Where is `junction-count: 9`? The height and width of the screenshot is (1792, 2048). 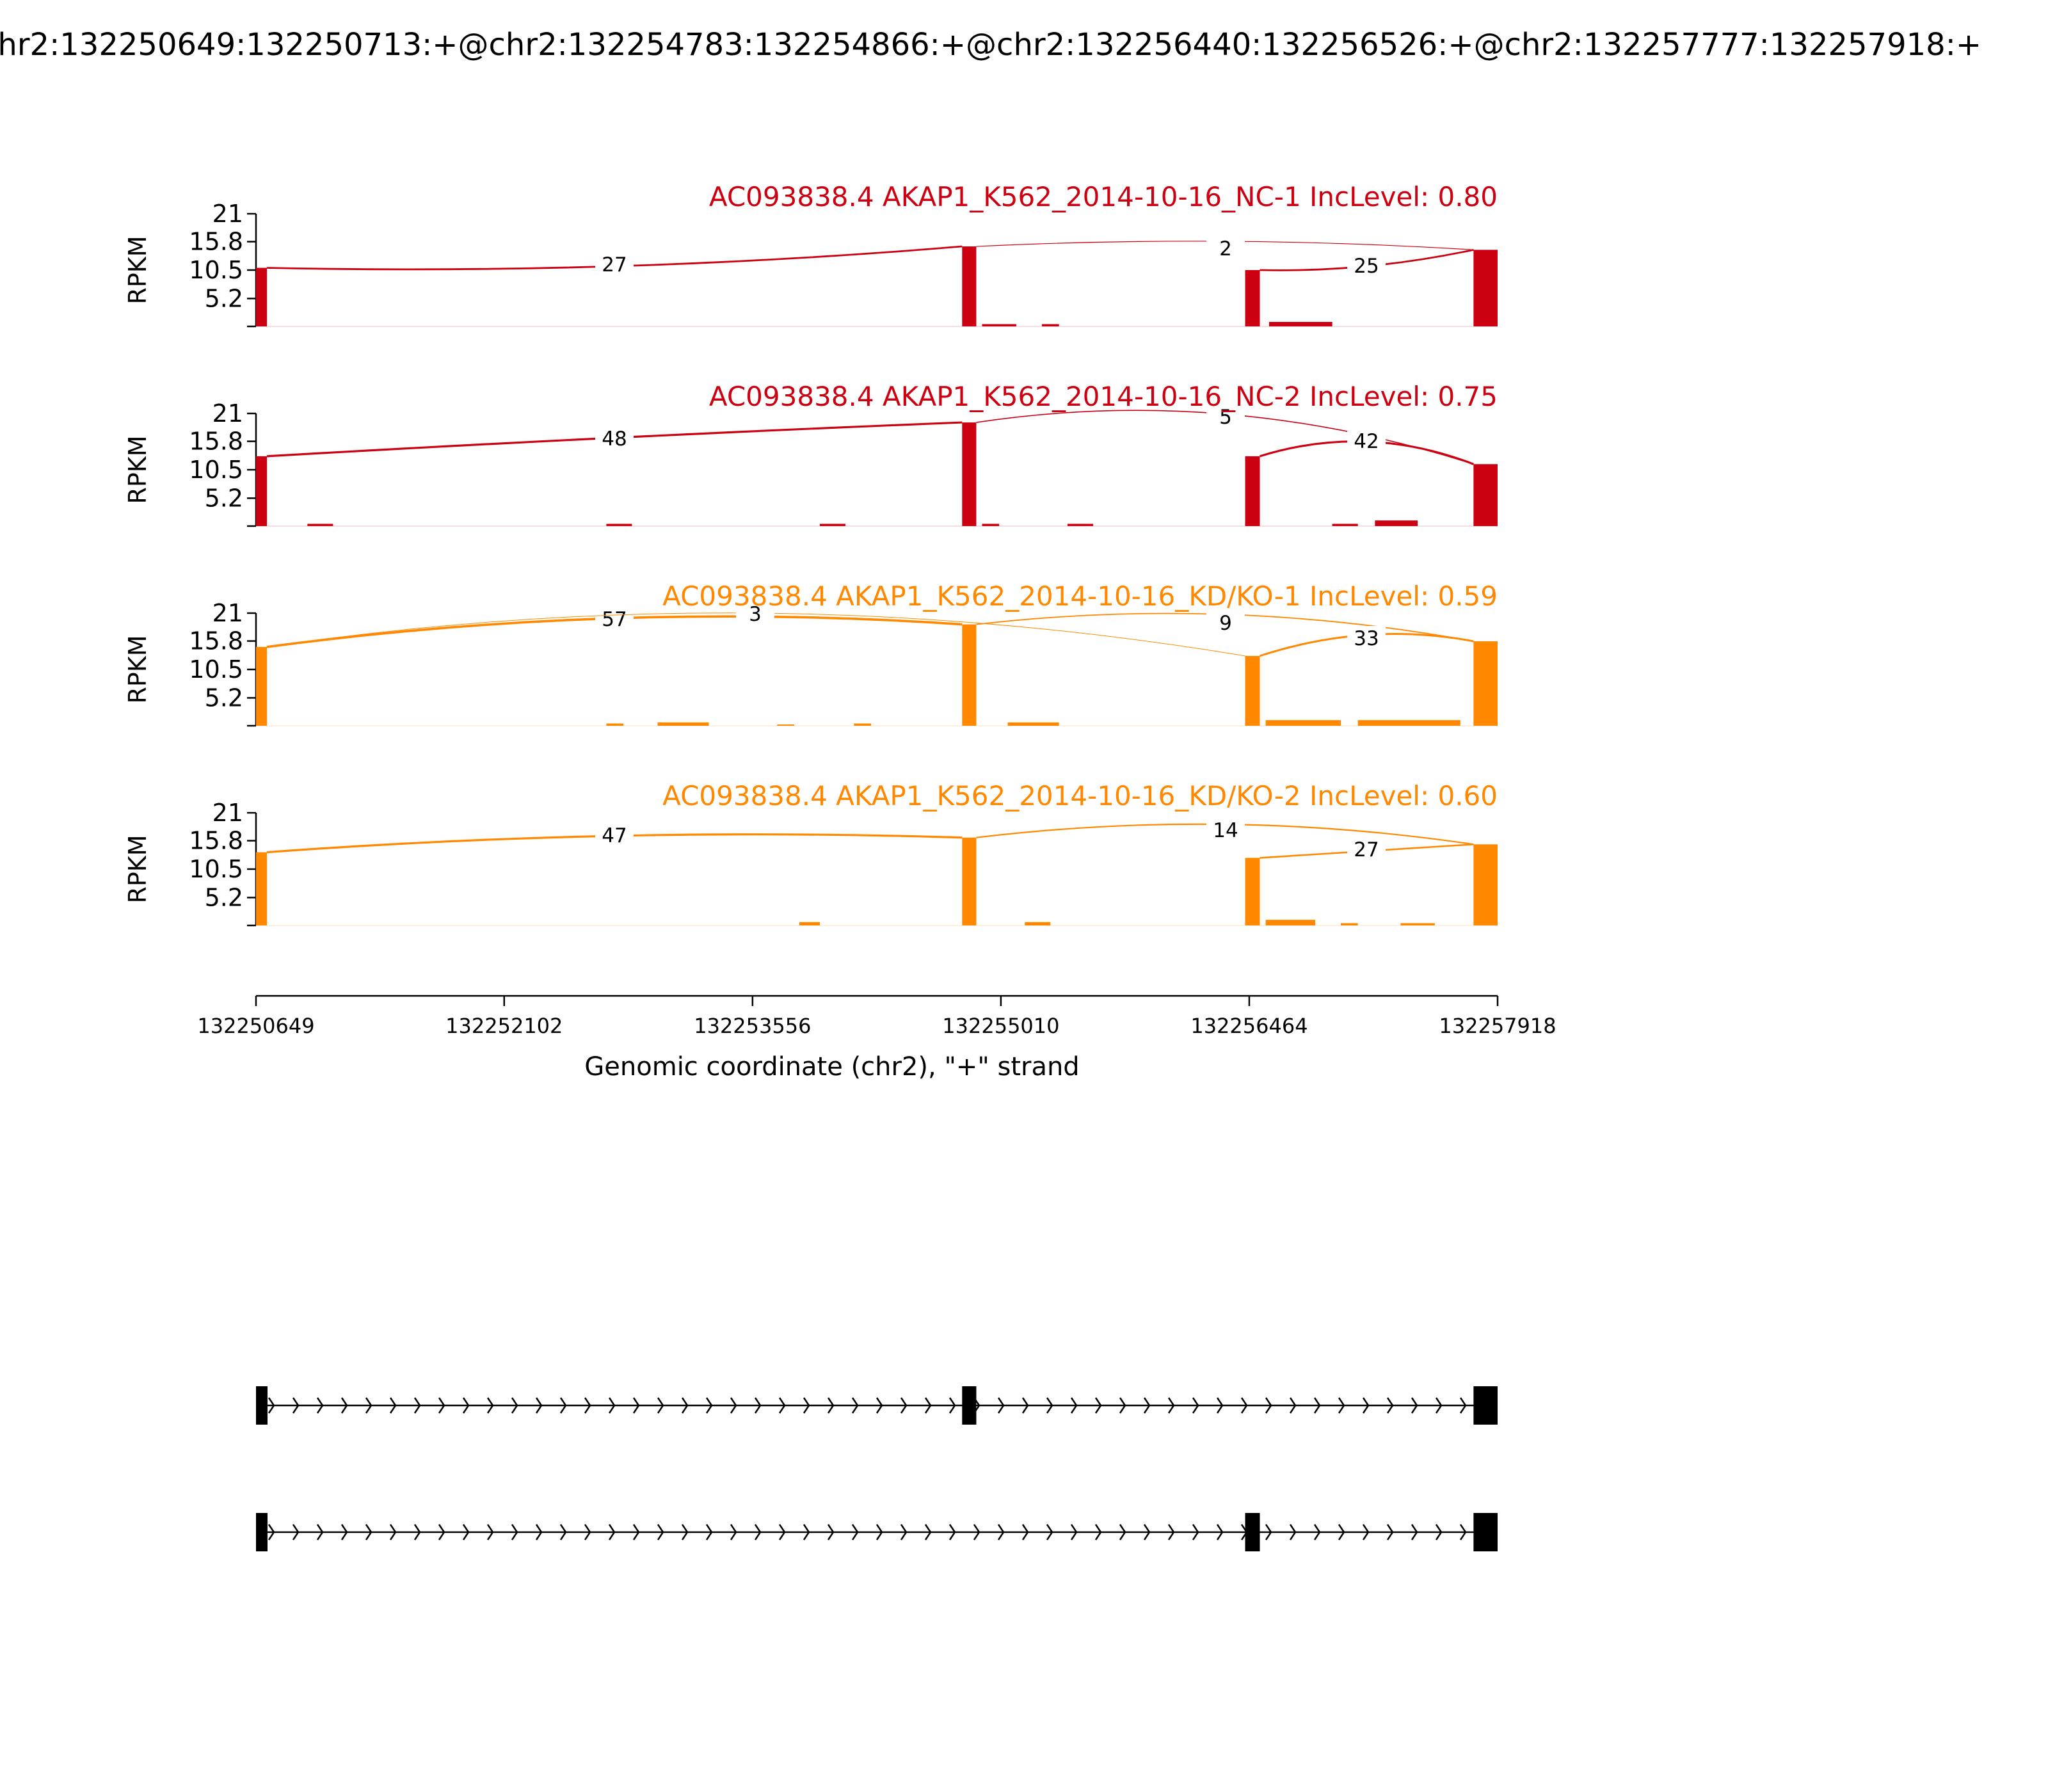 junction-count: 9 is located at coordinates (1225, 623).